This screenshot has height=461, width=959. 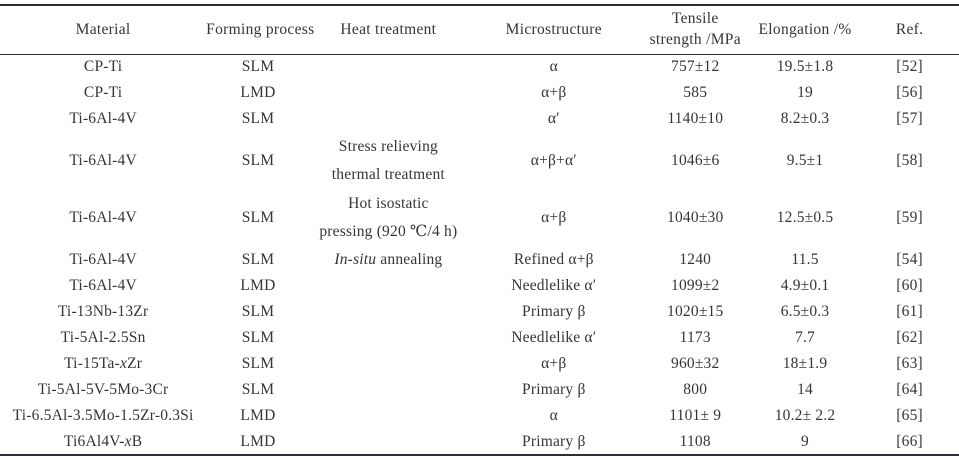 I want to click on heat-treatment-line: In-situ annealing, so click(x=388, y=259).